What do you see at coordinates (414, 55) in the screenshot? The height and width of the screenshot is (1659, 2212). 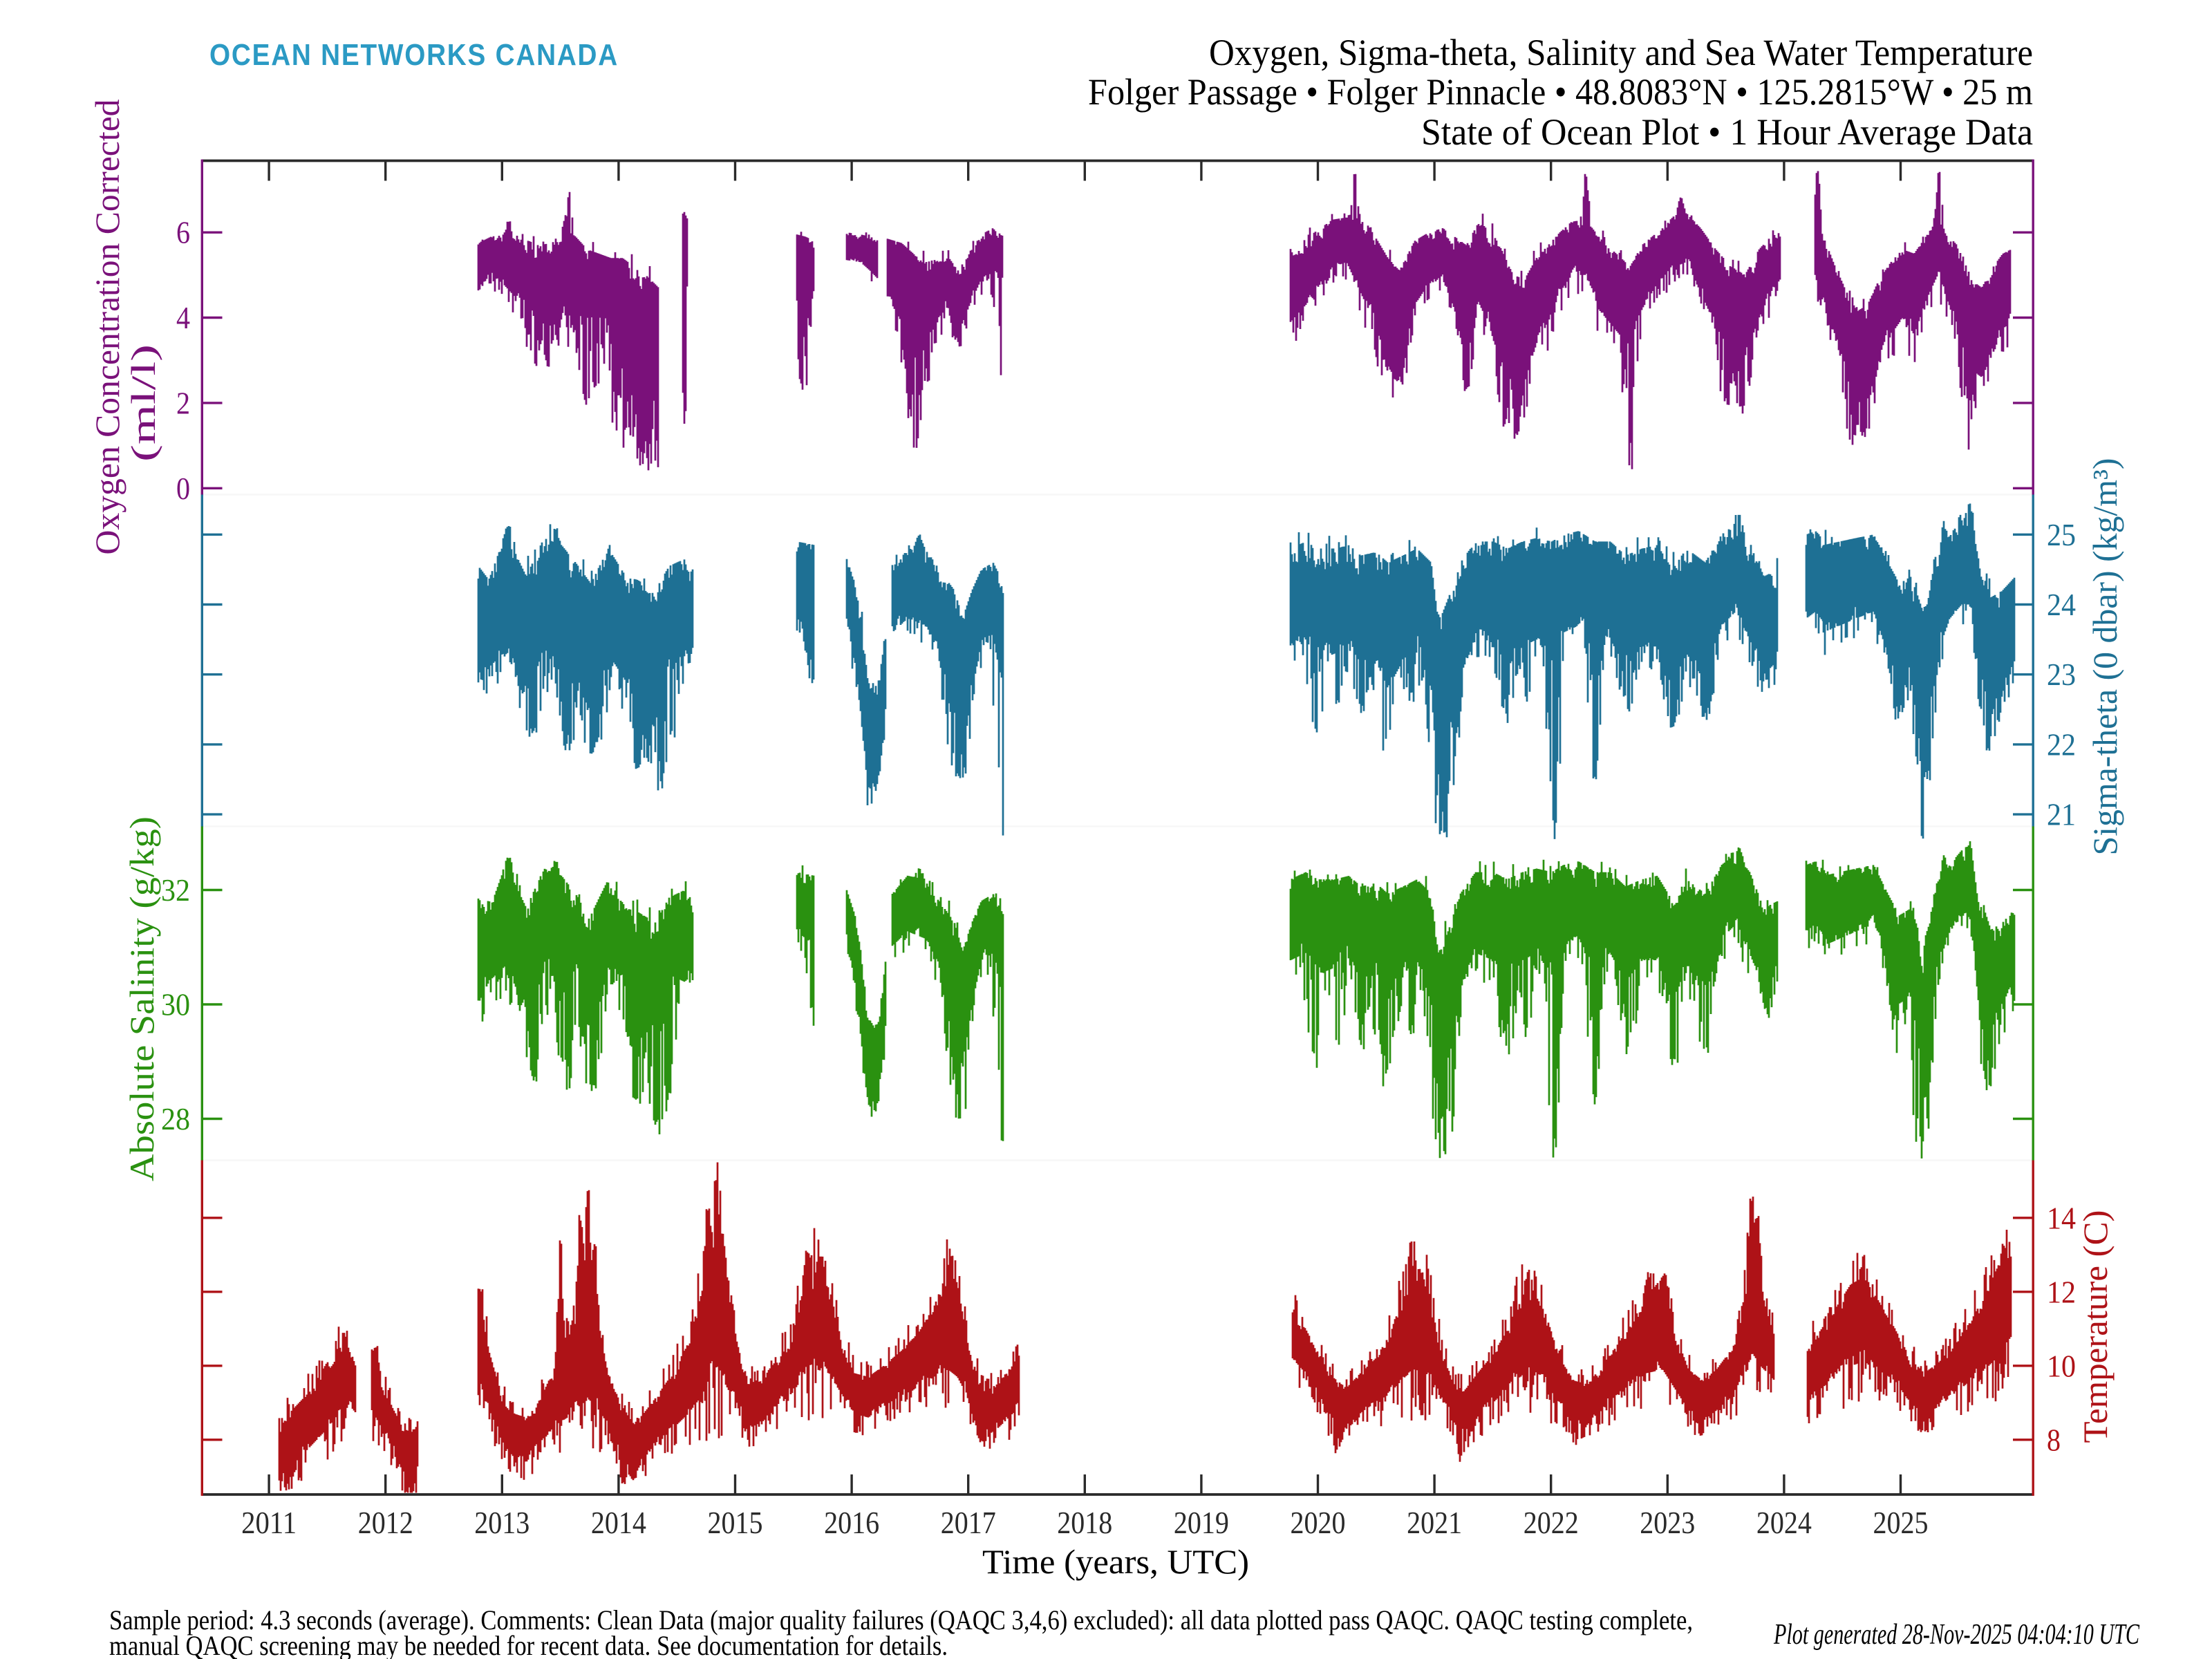 I see `svg-text: OCEAN NETWORKS CANADA` at bounding box center [414, 55].